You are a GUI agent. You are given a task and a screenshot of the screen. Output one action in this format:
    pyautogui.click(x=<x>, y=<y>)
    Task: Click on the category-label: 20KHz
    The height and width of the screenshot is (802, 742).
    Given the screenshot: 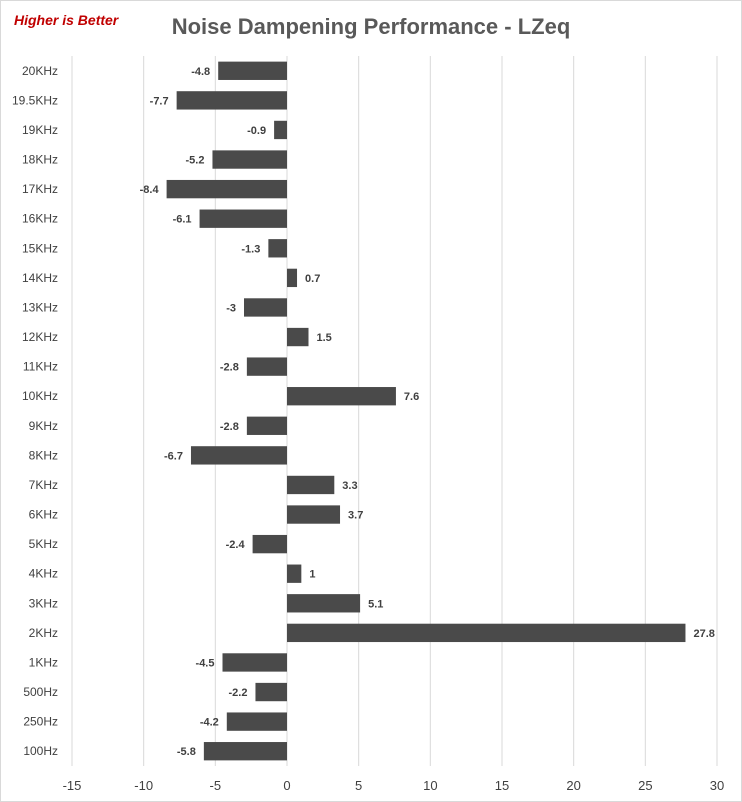 What is the action you would take?
    pyautogui.click(x=40, y=71)
    